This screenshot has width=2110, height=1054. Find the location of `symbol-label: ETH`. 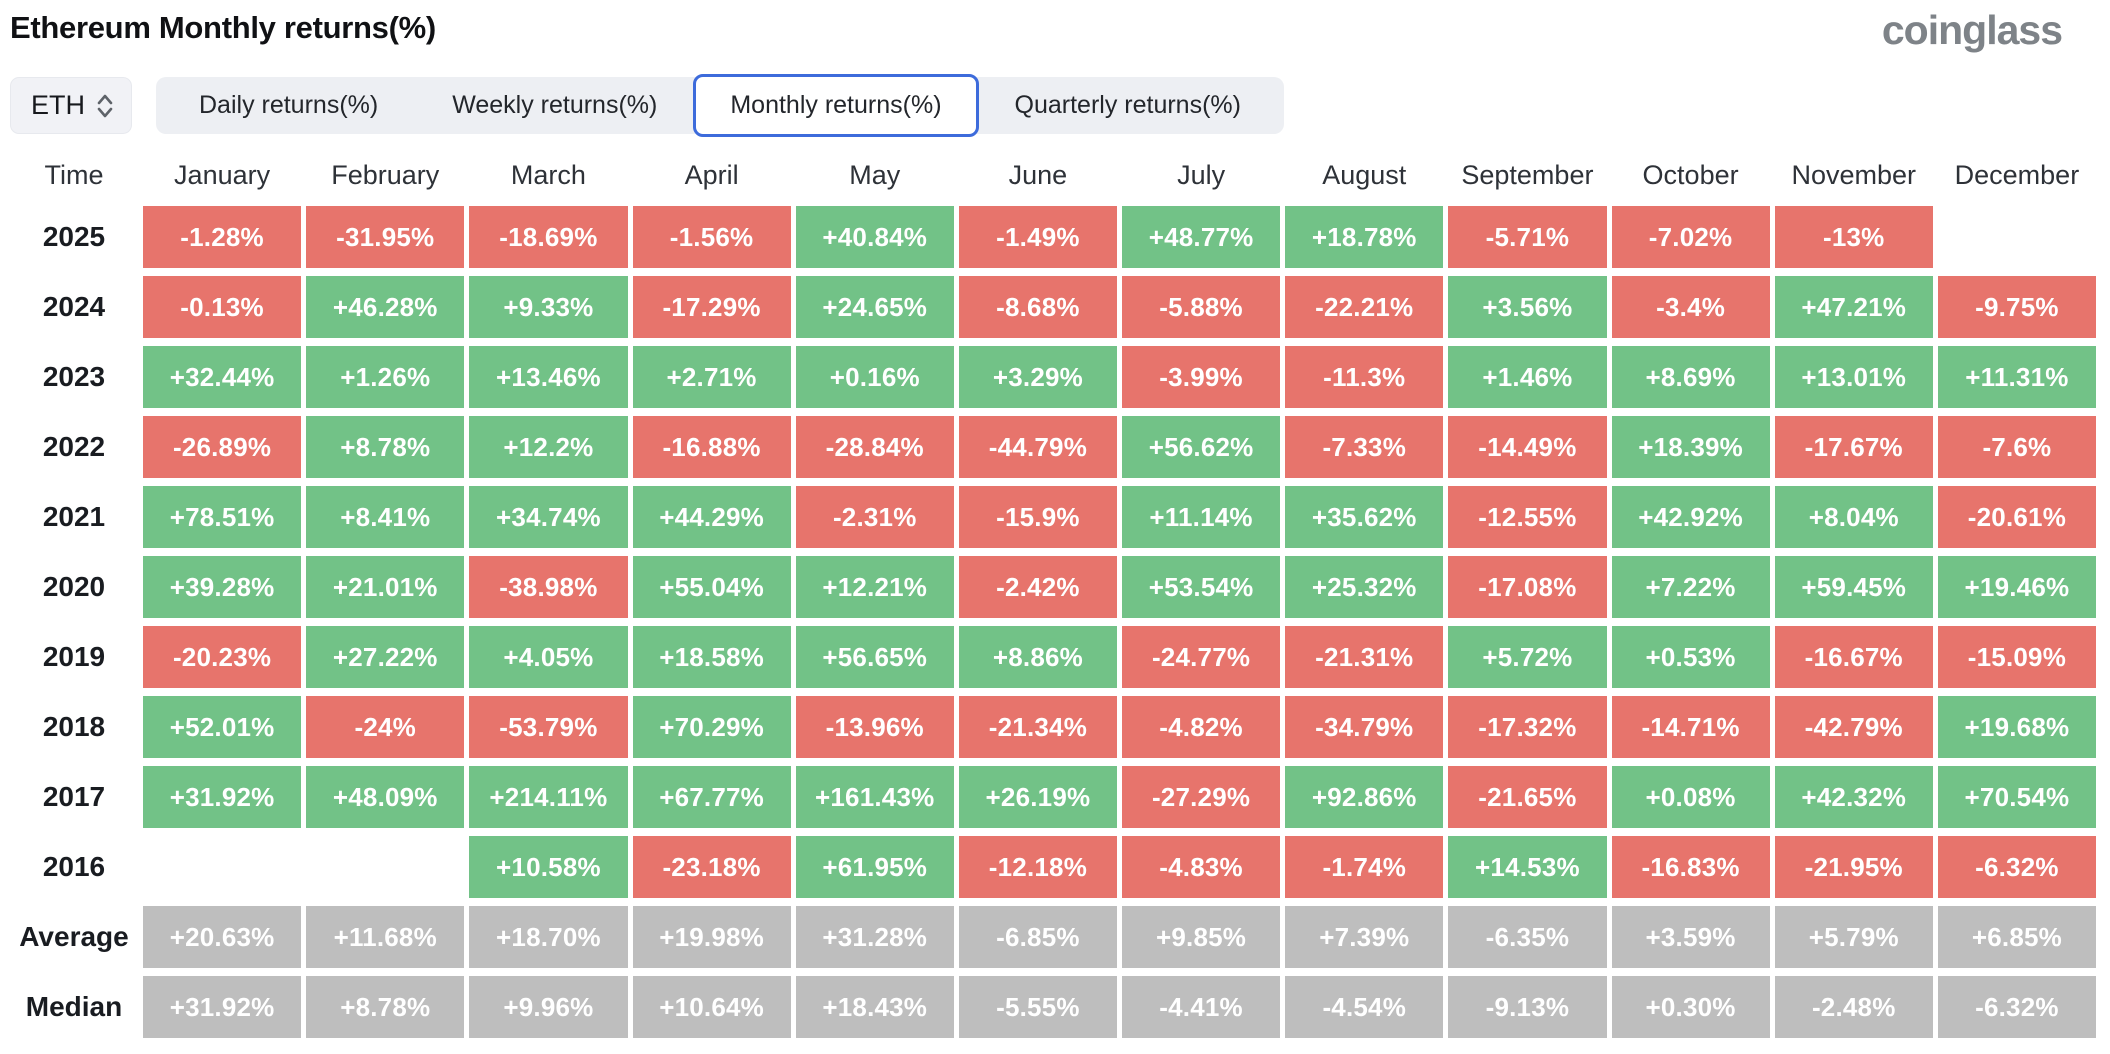

symbol-label: ETH is located at coordinates (58, 105).